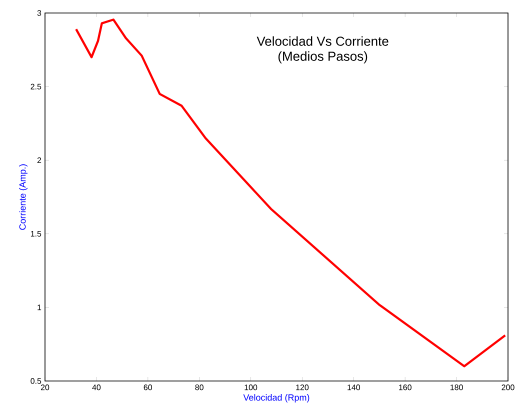 The width and height of the screenshot is (517, 413). Describe the element at coordinates (39, 160) in the screenshot. I see `y-tick-label: 2` at that location.